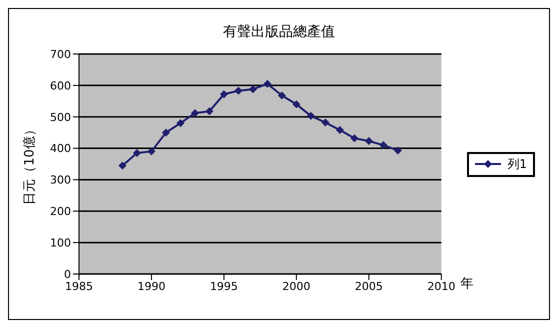 The height and width of the screenshot is (327, 558). Describe the element at coordinates (60, 243) in the screenshot. I see `y-tick-label: 100` at that location.